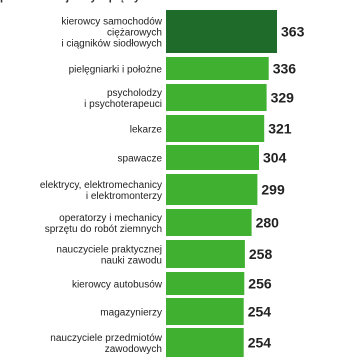 This screenshot has height=363, width=346. I want to click on category-label: spawacze, so click(140, 159).